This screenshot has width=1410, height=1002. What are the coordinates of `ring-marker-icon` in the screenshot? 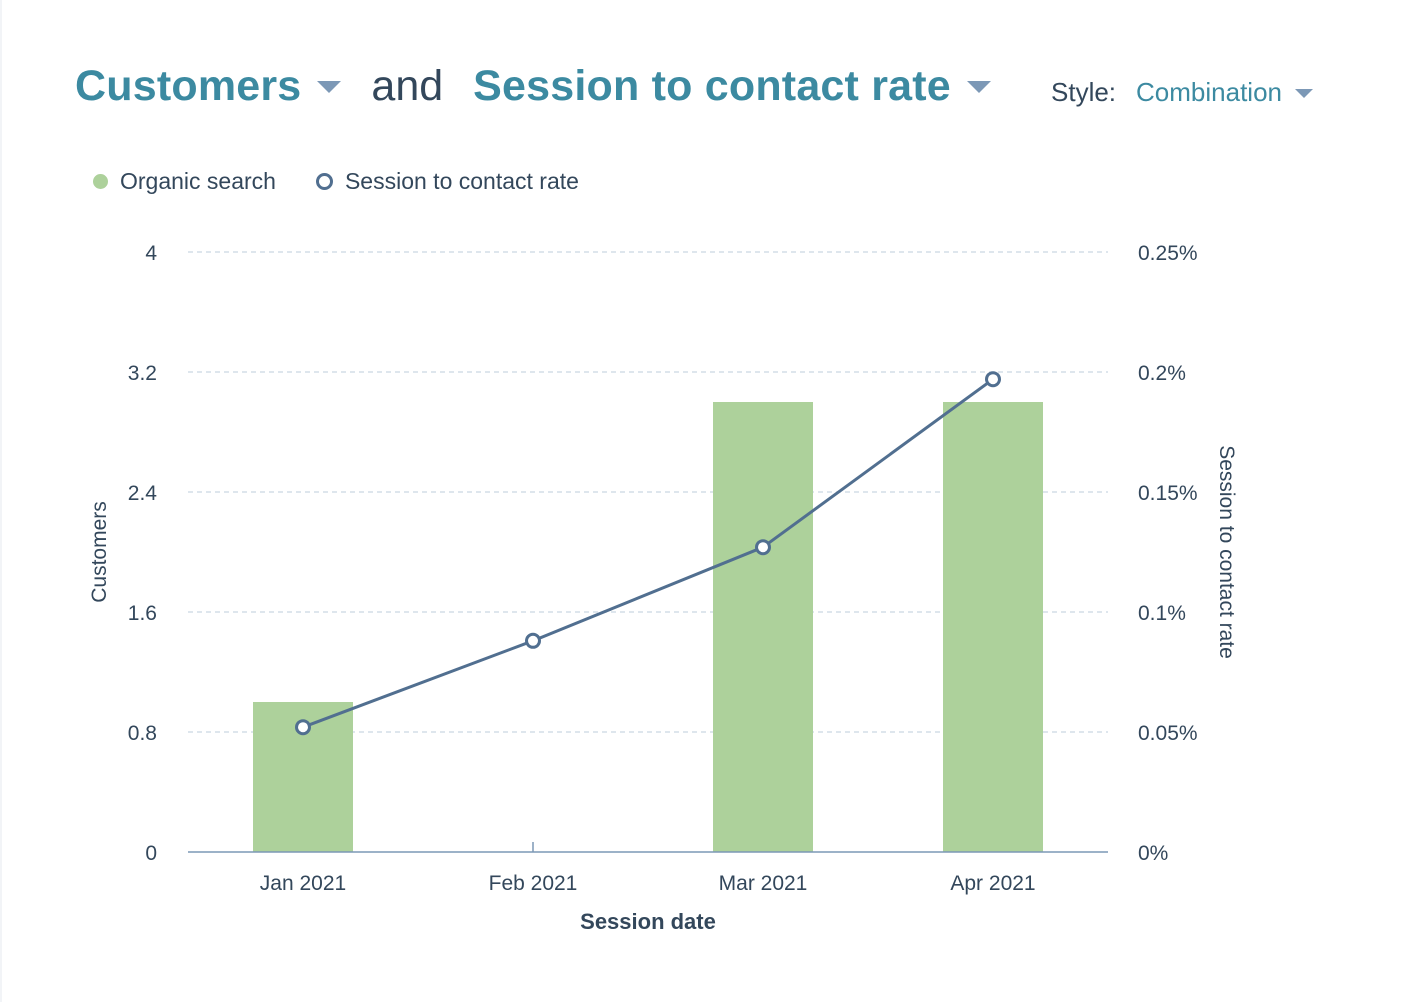 It's located at (324, 181).